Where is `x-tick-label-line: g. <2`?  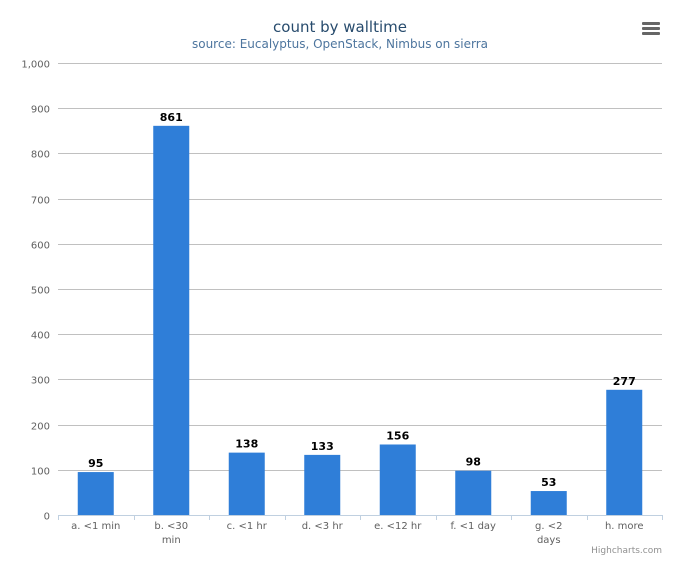 x-tick-label-line: g. <2 is located at coordinates (548, 526).